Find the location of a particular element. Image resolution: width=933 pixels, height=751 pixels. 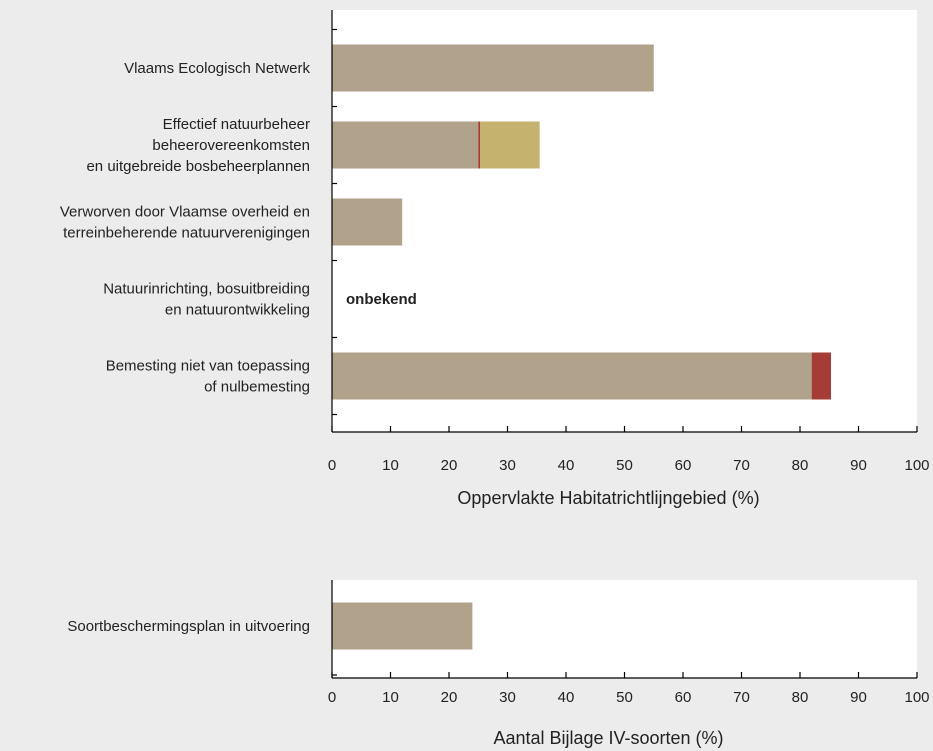

x-axis-title: Aantal Bijlage IV-soorten (%) is located at coordinates (608, 738).